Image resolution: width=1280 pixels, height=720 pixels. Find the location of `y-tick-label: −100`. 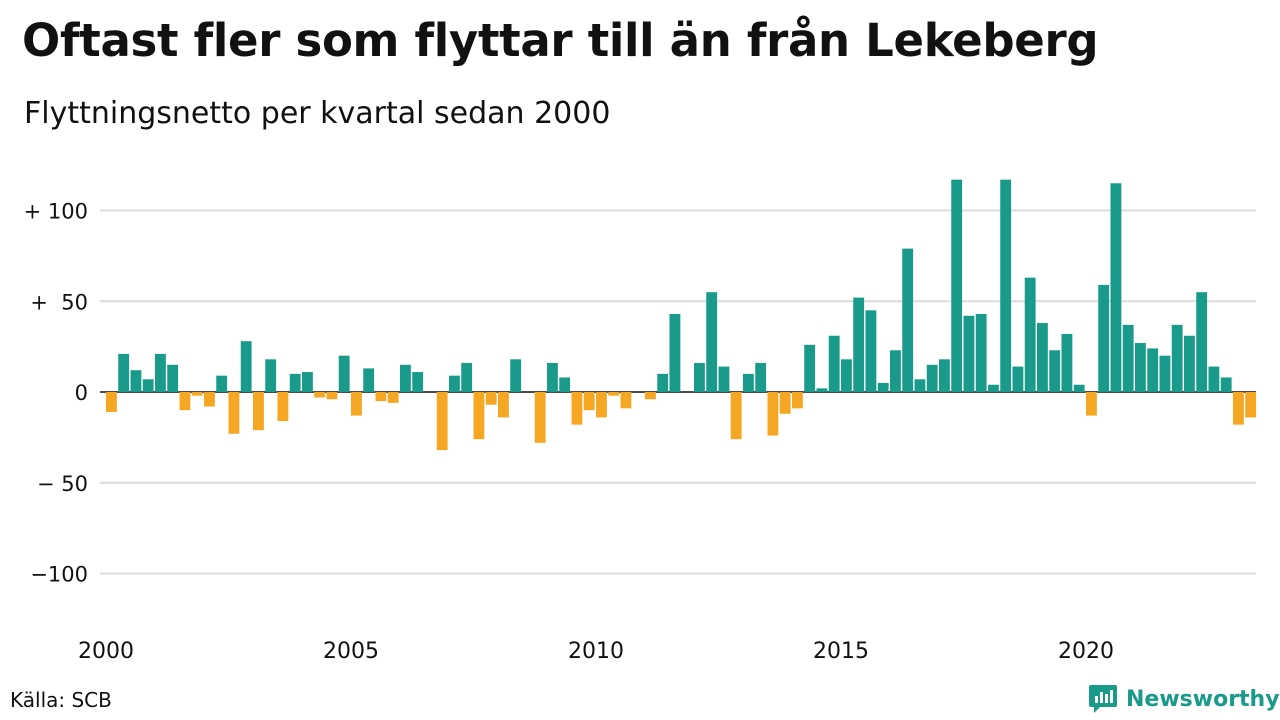

y-tick-label: −100 is located at coordinates (59, 575).